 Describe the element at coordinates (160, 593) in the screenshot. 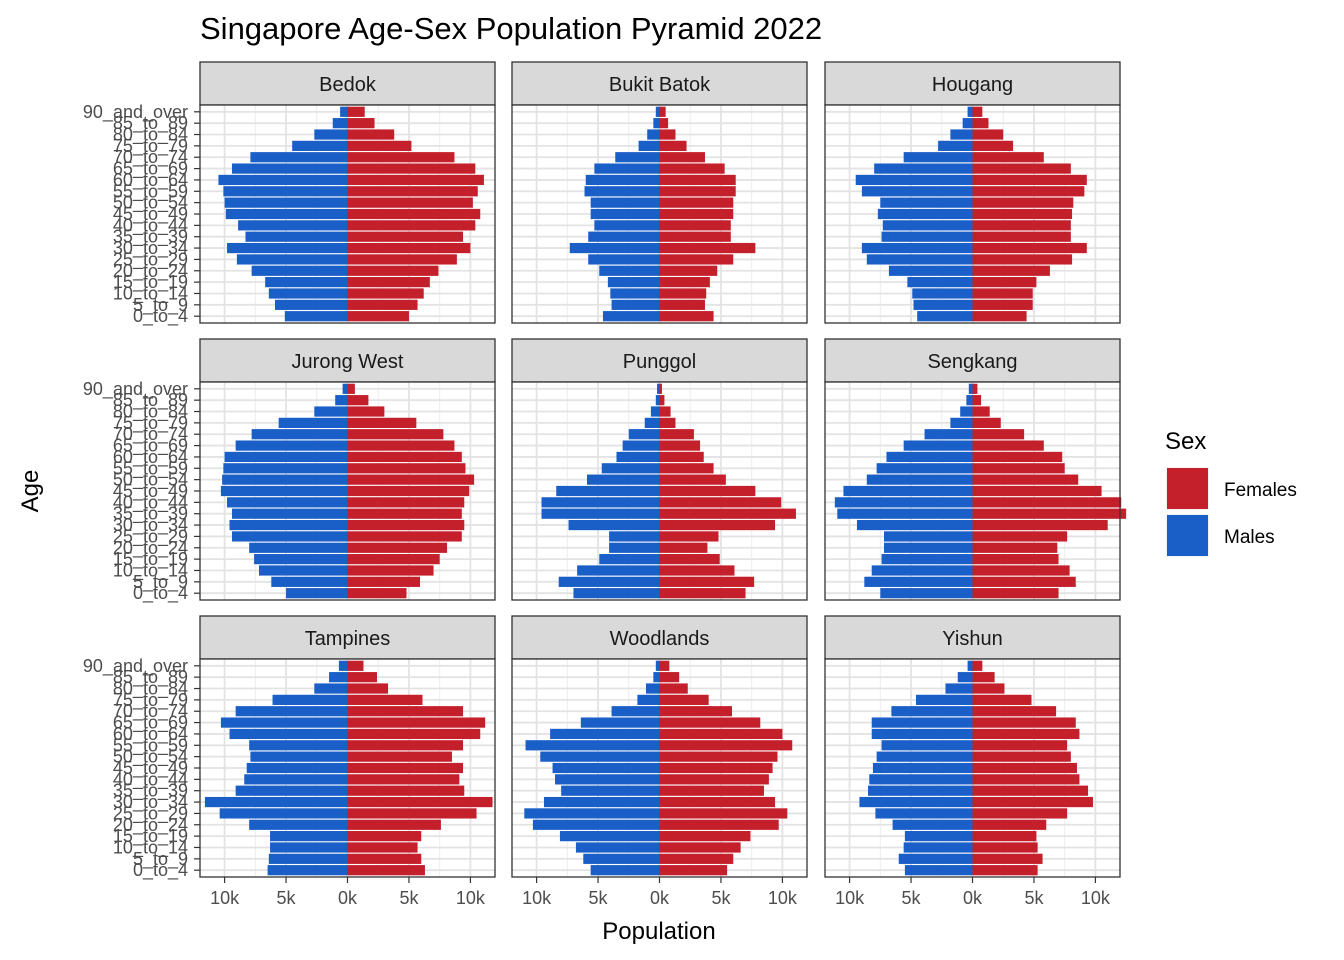

I see `y-tick-label: 0_to_4` at that location.